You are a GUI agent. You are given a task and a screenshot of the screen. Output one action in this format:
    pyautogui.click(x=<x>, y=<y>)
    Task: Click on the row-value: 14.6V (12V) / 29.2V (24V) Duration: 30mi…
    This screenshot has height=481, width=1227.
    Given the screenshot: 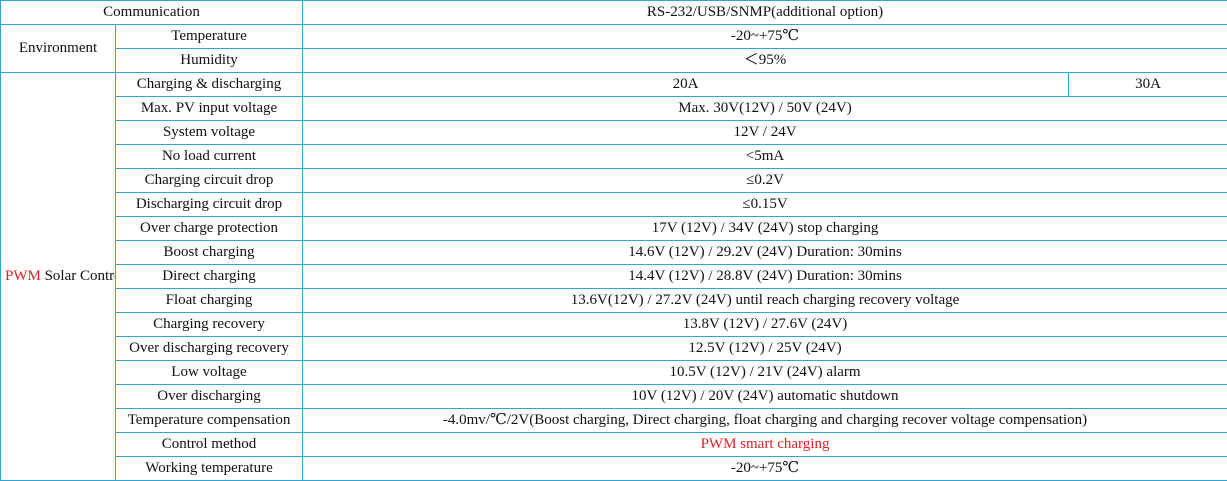 What is the action you would take?
    pyautogui.click(x=765, y=253)
    